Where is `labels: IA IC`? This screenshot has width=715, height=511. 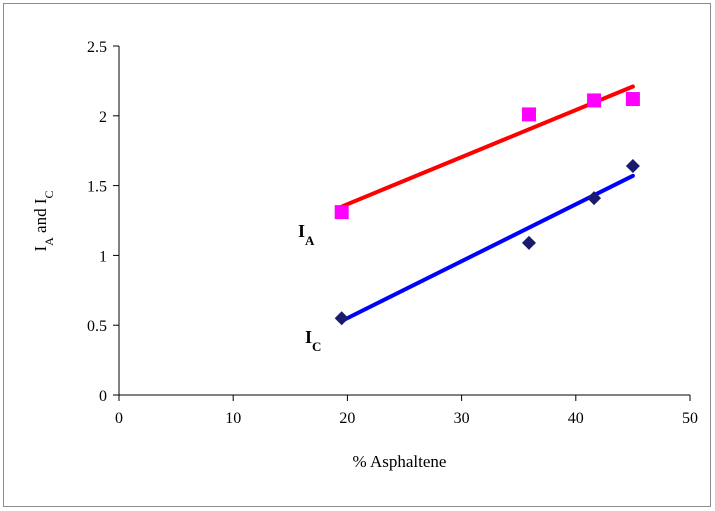 labels: IA IC is located at coordinates (309, 287).